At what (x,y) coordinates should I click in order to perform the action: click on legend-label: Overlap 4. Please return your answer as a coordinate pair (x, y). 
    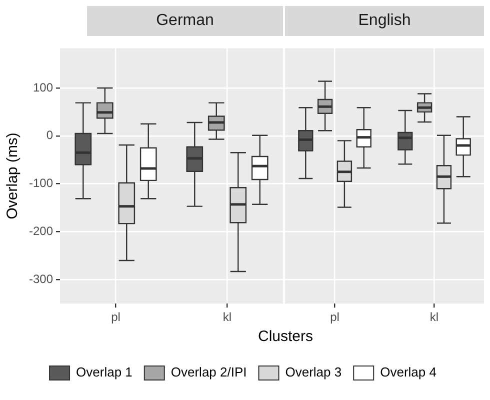
    Looking at the image, I should click on (408, 372).